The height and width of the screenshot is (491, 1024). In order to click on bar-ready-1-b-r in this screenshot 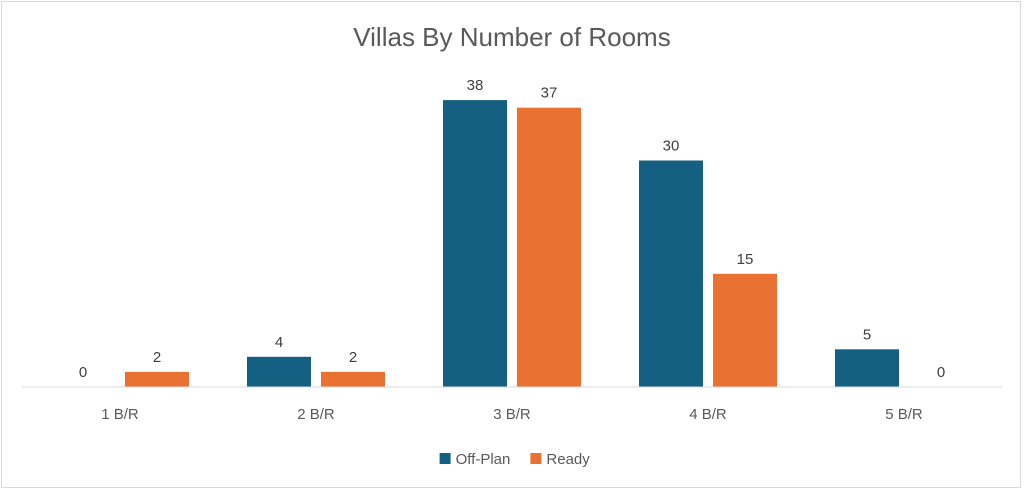, I will do `click(157, 379)`.